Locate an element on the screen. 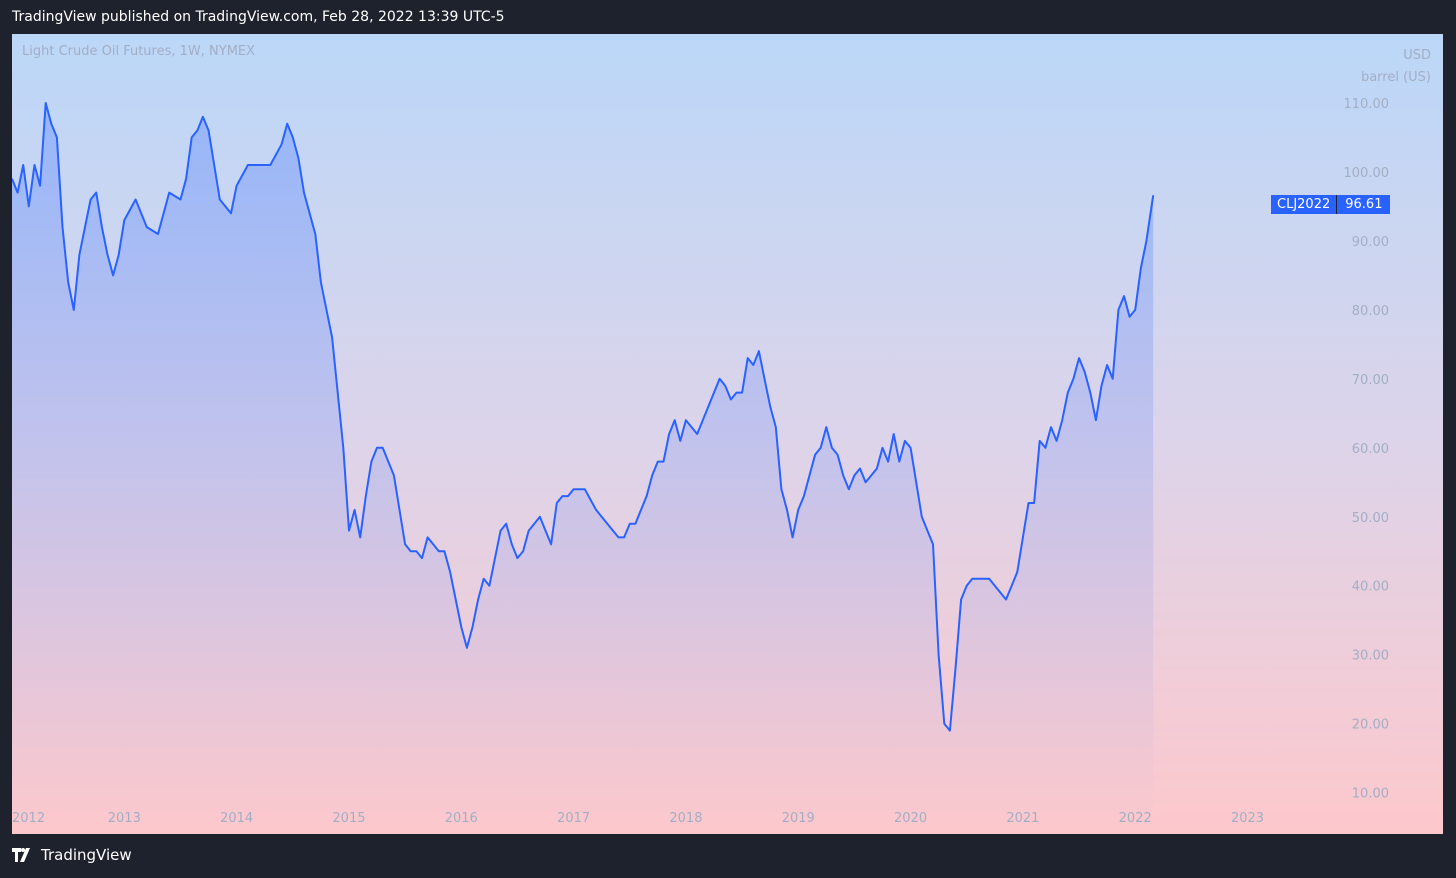 This screenshot has width=1456, height=878. y-tick-label: 10.00 is located at coordinates (1370, 794).